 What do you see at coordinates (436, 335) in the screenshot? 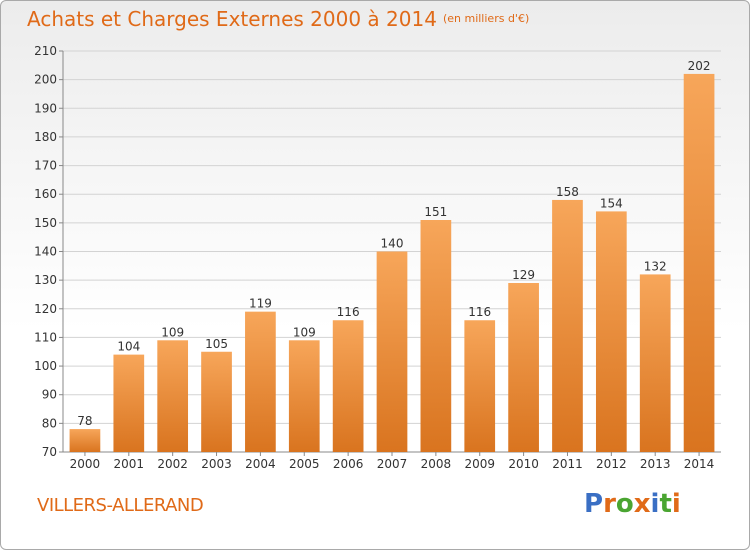
I see `bar-2008` at bounding box center [436, 335].